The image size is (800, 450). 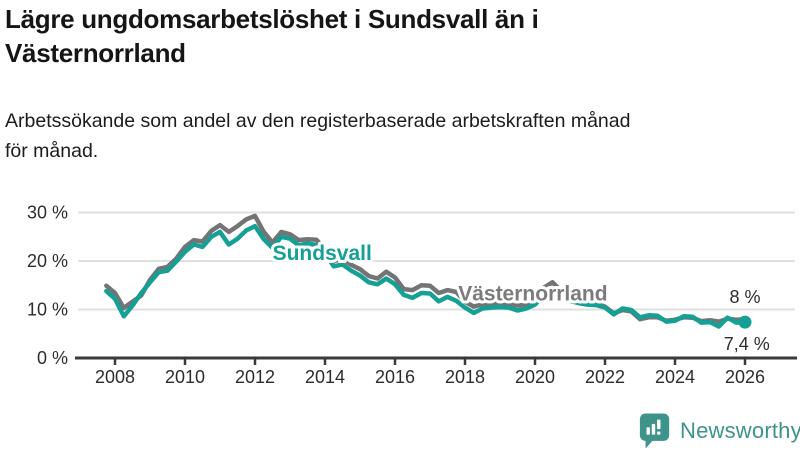 I want to click on y-tick-label: 20 %, so click(x=47, y=261).